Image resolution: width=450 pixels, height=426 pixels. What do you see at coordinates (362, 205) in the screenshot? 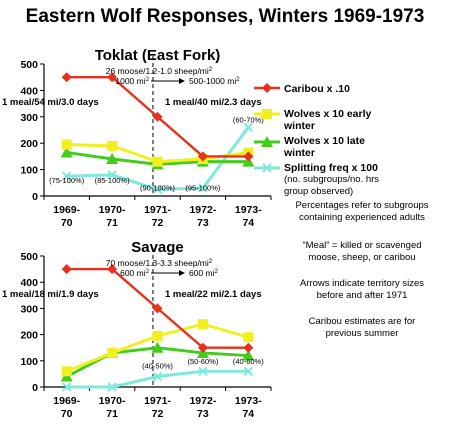
I see `note-percentages-line1: Percentages refer to subgroups` at bounding box center [362, 205].